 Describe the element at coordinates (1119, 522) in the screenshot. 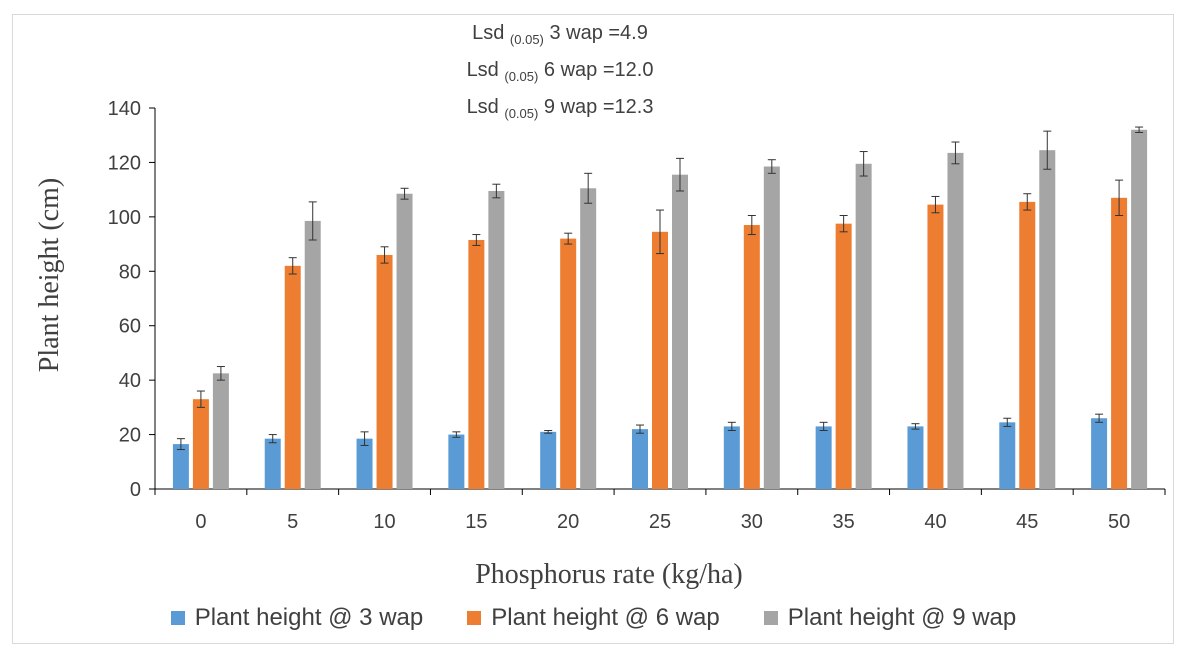

I see `x-tick-label: 50` at that location.